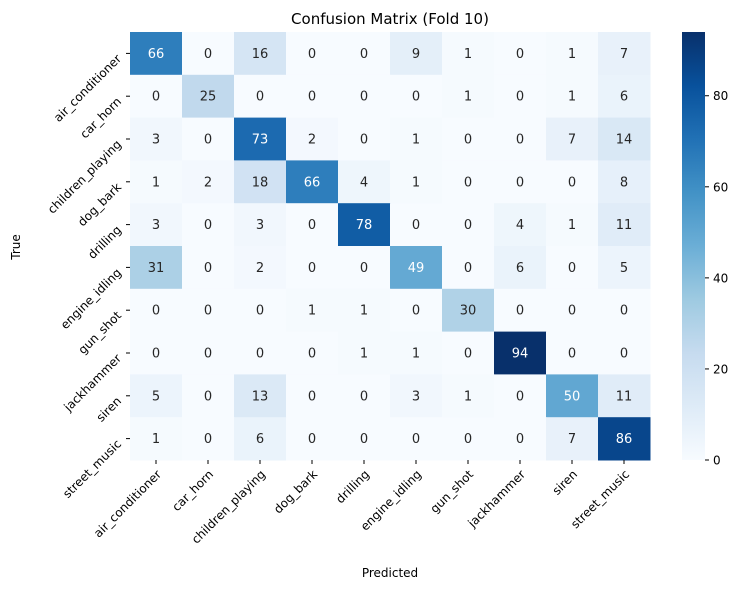  What do you see at coordinates (16, 247) in the screenshot?
I see `y-axis-label: True` at bounding box center [16, 247].